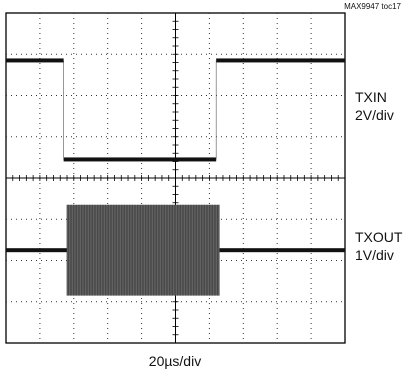 This screenshot has height=381, width=406. Describe the element at coordinates (374, 106) in the screenshot. I see `channel1-label: TXIN 2V/div` at that location.